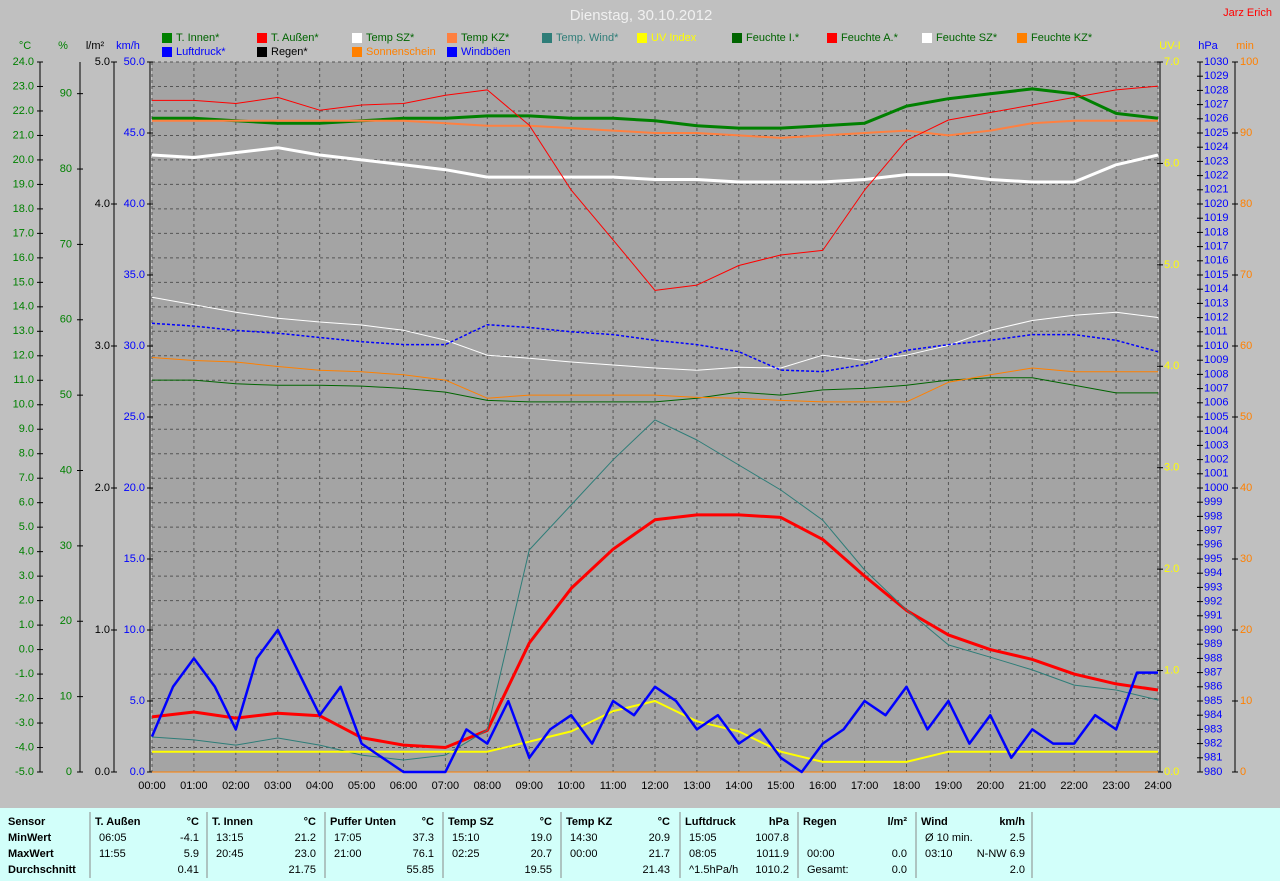 The height and width of the screenshot is (881, 1280). Describe the element at coordinates (305, 838) in the screenshot. I see `table-cell: 21.2` at that location.